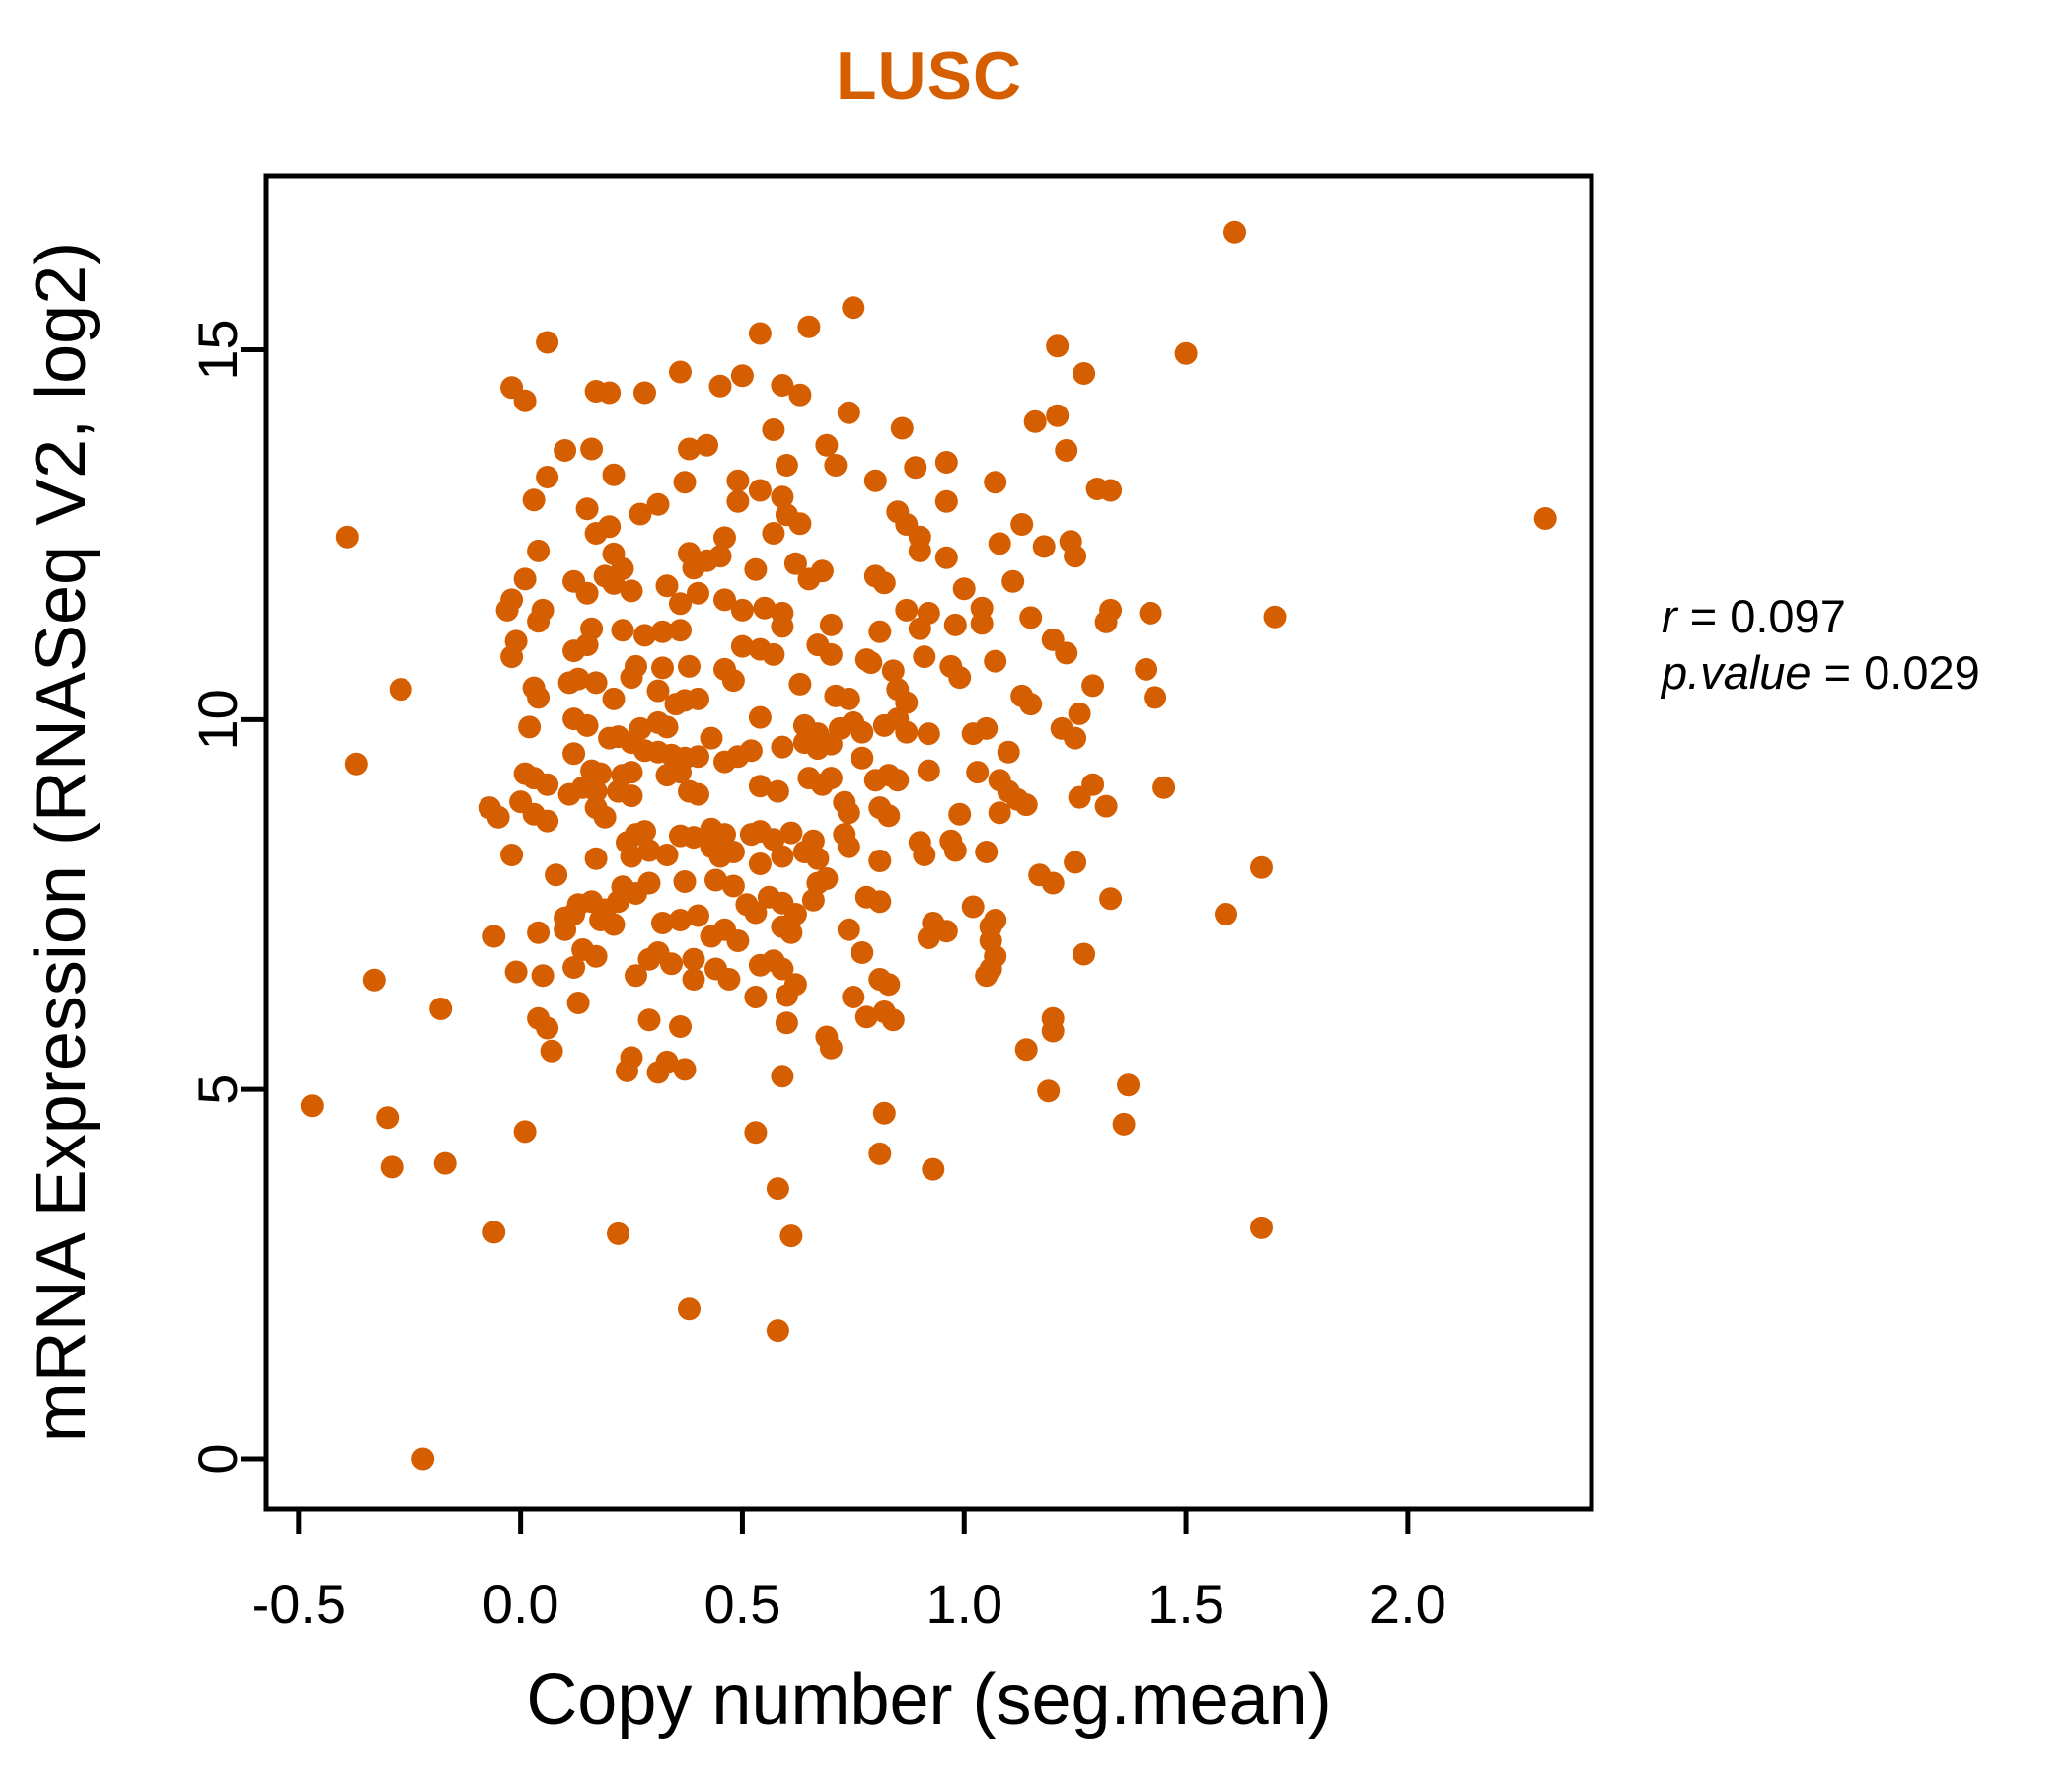  Describe the element at coordinates (743, 1604) in the screenshot. I see `x-tick-label: 0.5` at that location.